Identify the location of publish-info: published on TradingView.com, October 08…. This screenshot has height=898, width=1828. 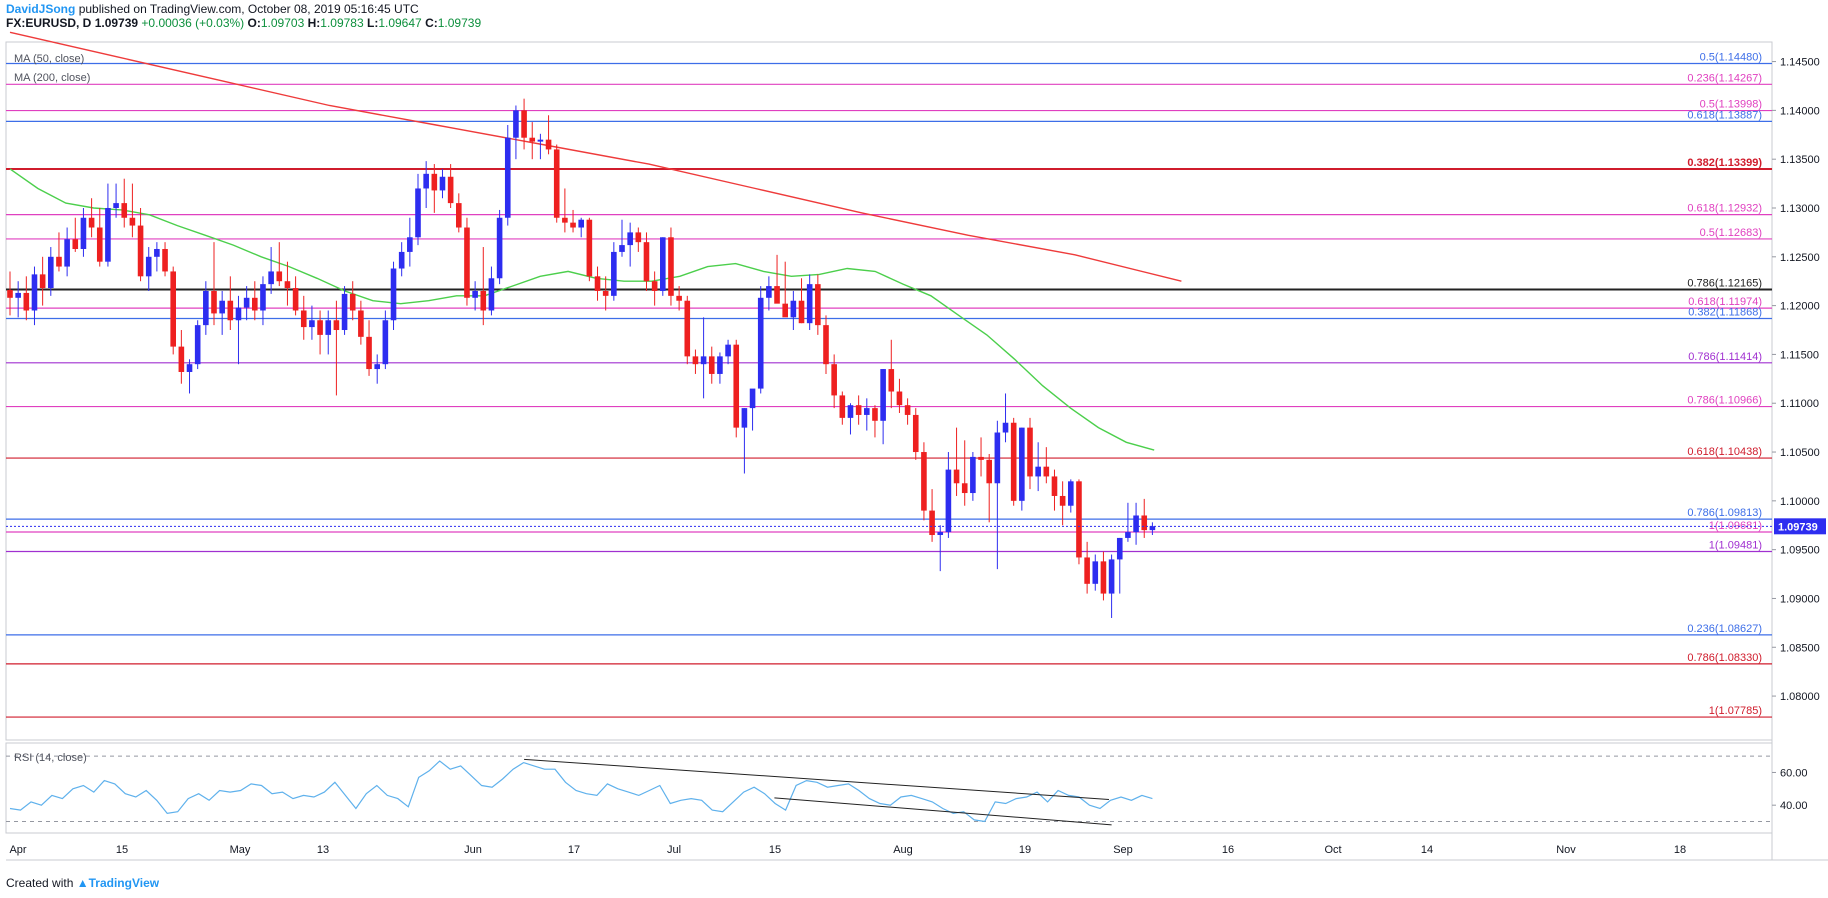
(248, 9).